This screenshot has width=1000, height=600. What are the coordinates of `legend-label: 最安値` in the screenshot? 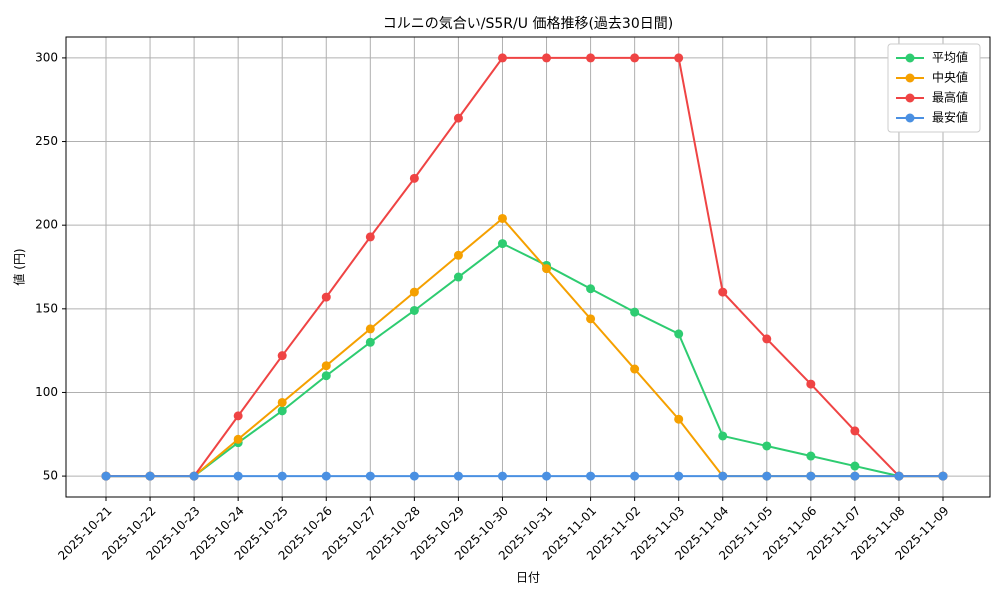 It's located at (950, 117).